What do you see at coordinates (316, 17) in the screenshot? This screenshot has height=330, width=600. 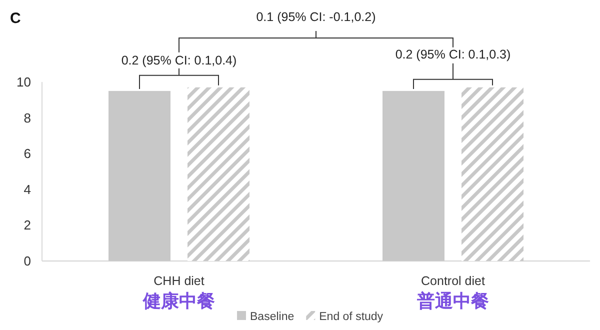 I see `text: 0.1 (95% CI: -0.1,0.2)` at bounding box center [316, 17].